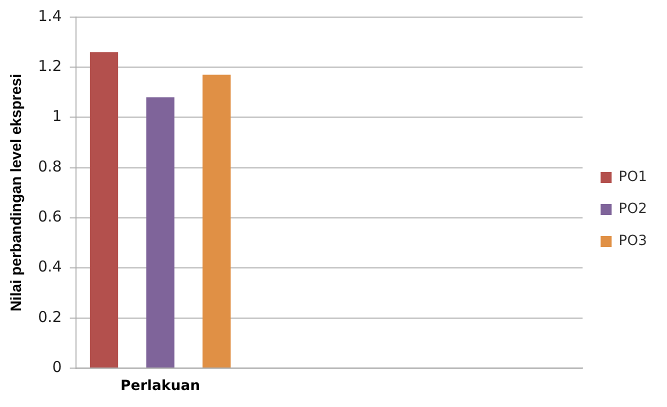 This screenshot has height=407, width=667. Describe the element at coordinates (633, 209) in the screenshot. I see `legend-label: PO2` at that location.